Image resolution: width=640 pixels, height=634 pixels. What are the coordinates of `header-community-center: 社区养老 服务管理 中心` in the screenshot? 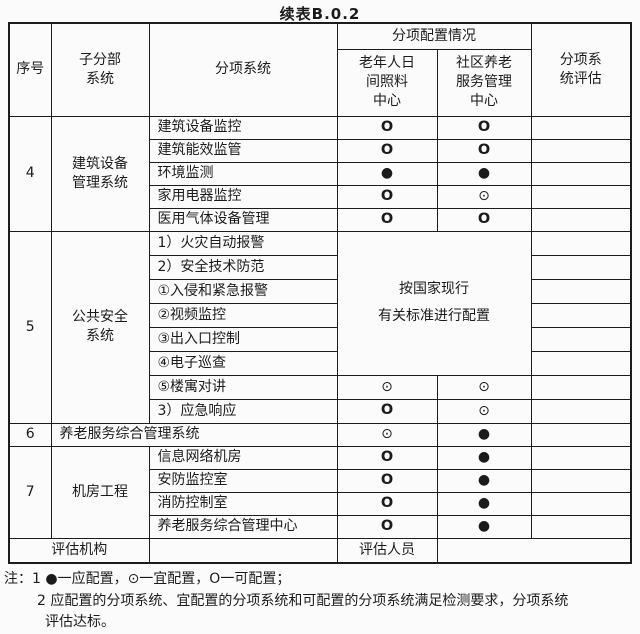 It's located at (484, 82).